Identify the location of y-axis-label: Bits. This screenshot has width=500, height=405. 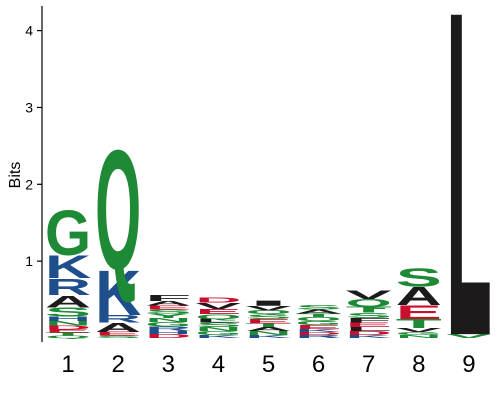
(15, 175).